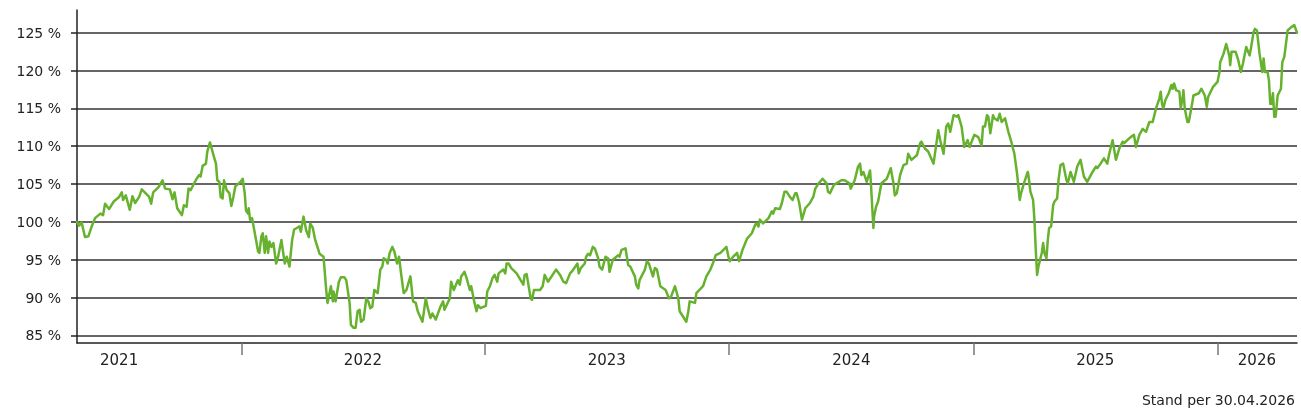 This screenshot has width=1301, height=410. Describe the element at coordinates (606, 359) in the screenshot. I see `x-tick-label: 2023` at that location.